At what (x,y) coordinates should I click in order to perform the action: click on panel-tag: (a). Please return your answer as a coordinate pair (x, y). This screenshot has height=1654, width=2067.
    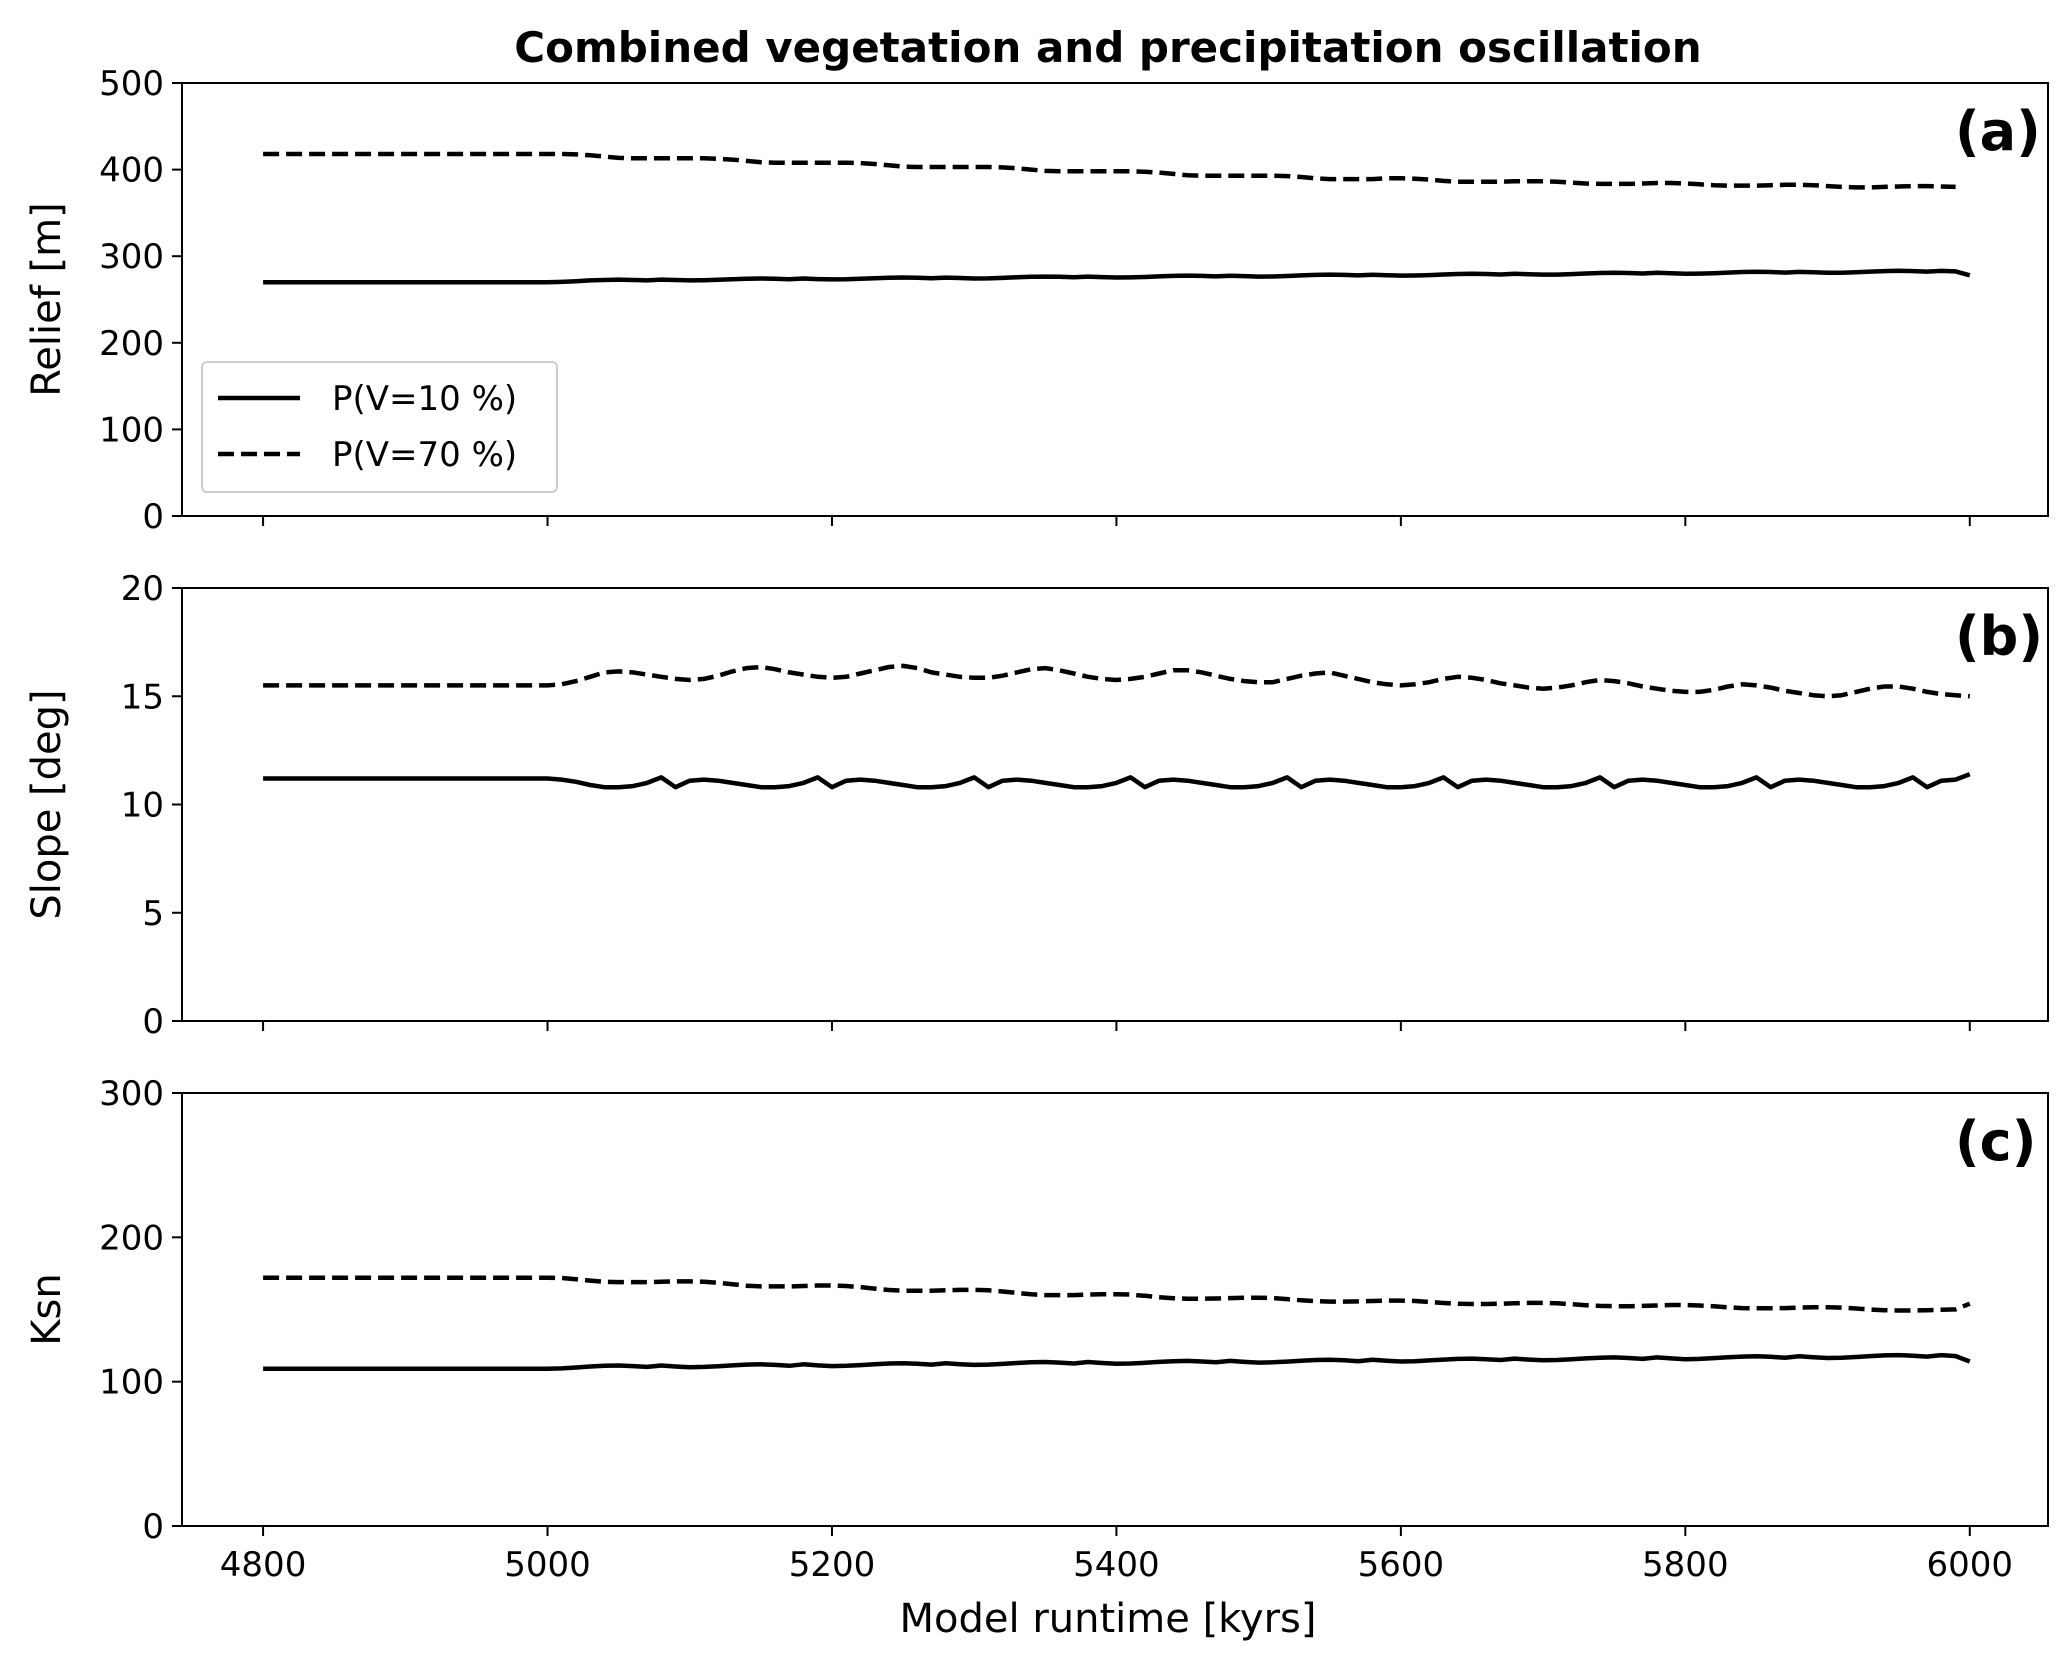
    Looking at the image, I should click on (1998, 131).